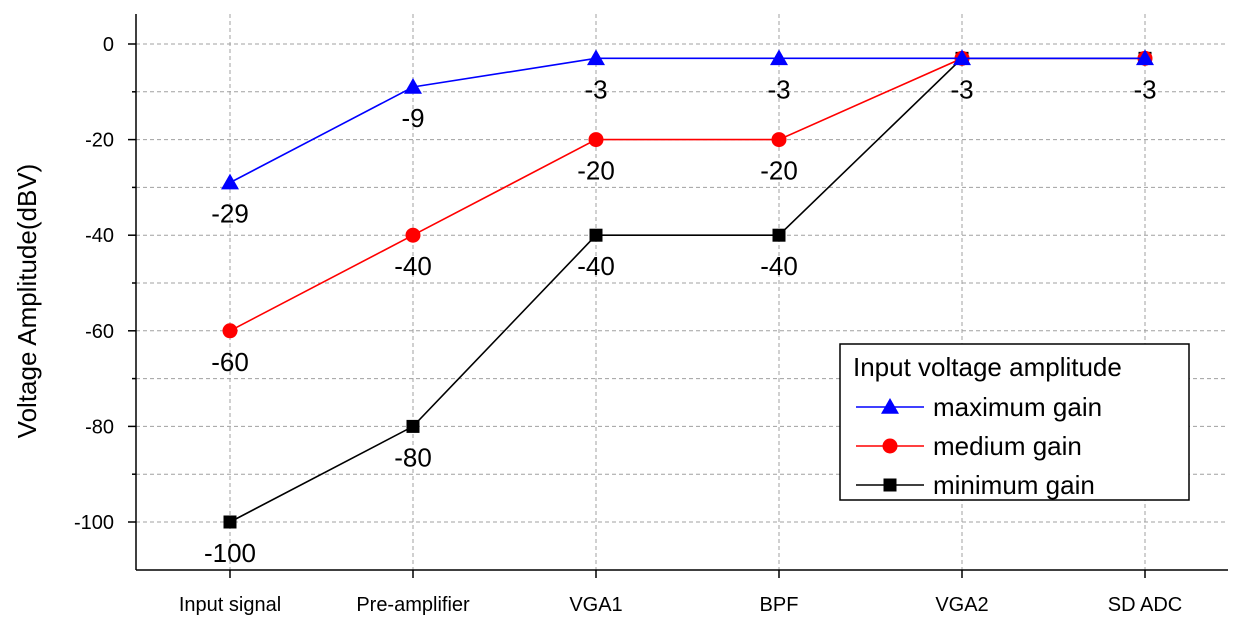 Image resolution: width=1246 pixels, height=639 pixels. I want to click on y-tick-label: -20, so click(99, 141).